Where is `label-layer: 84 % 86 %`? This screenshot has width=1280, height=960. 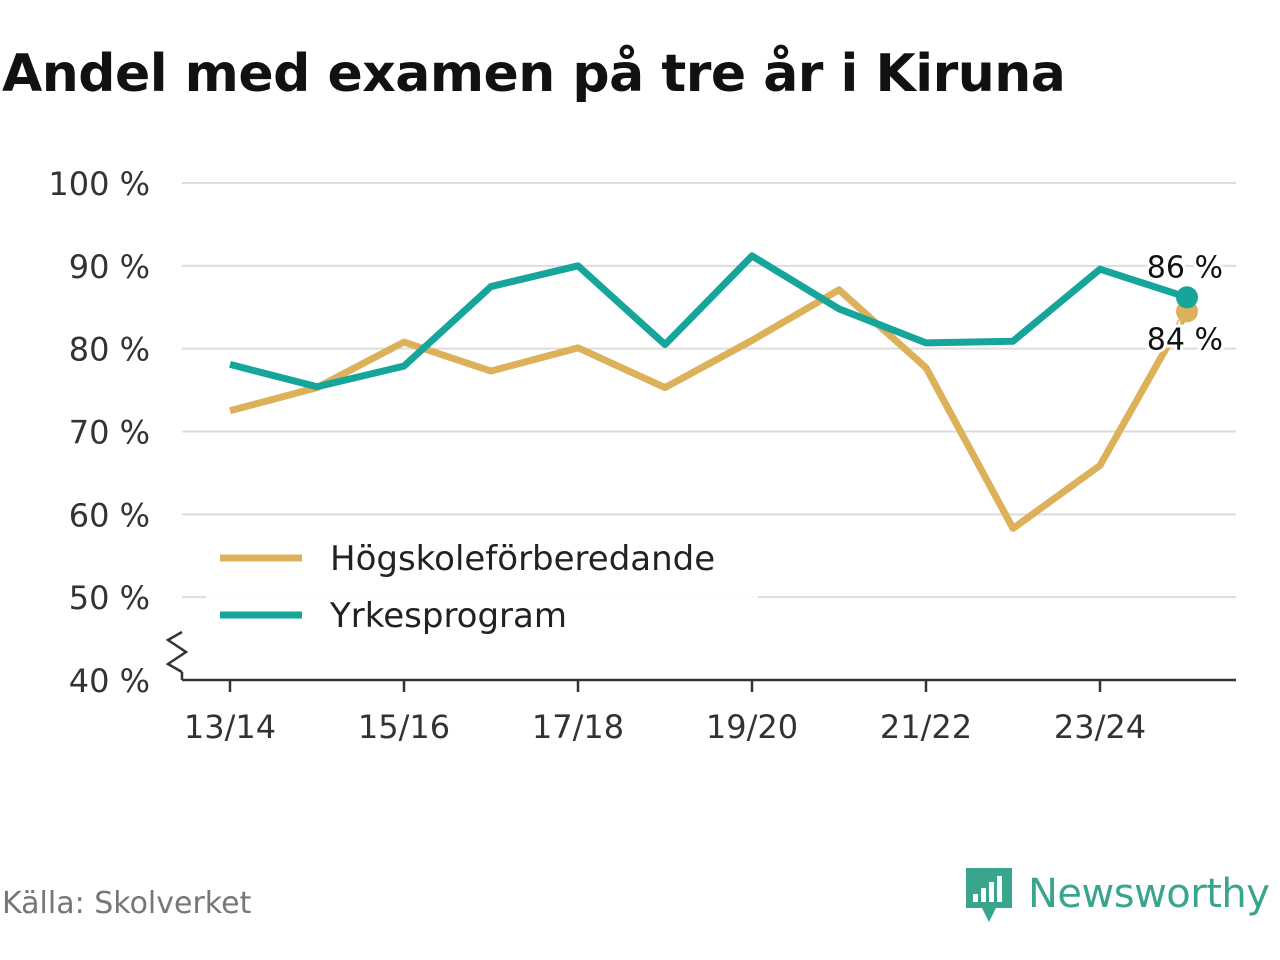 label-layer: 84 % 86 % is located at coordinates (1185, 303).